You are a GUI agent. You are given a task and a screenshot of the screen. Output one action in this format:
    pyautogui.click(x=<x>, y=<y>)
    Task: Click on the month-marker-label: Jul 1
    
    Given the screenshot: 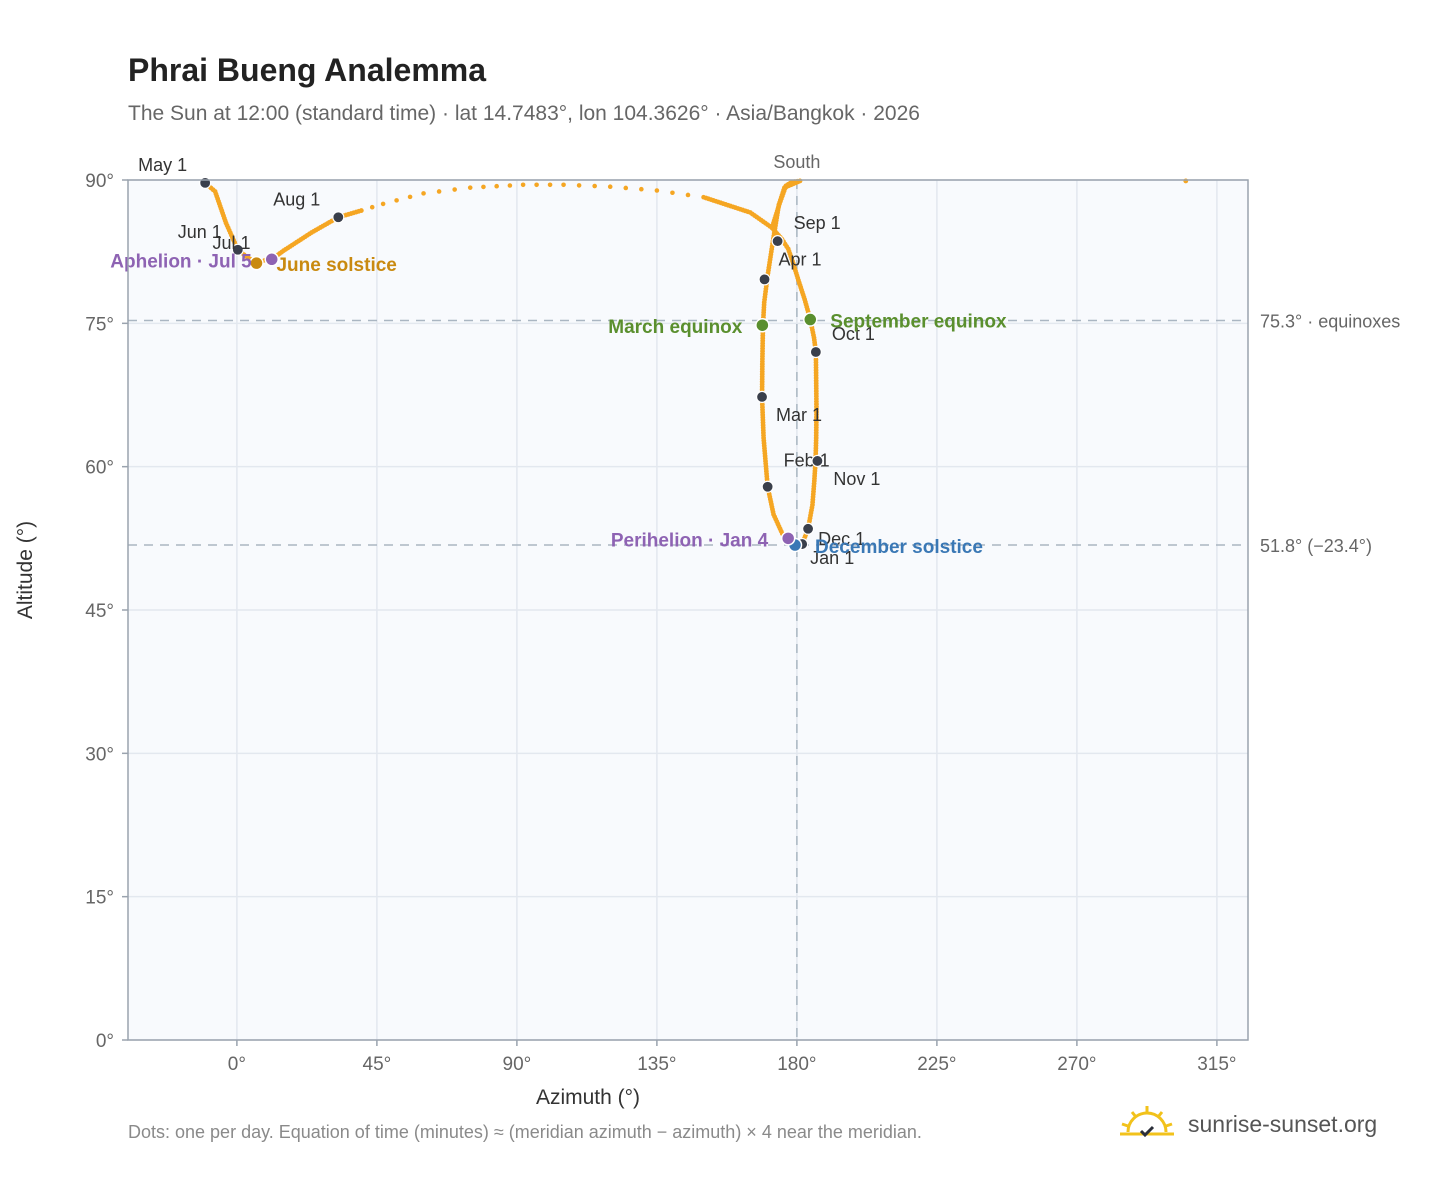 What is the action you would take?
    pyautogui.click(x=231, y=243)
    